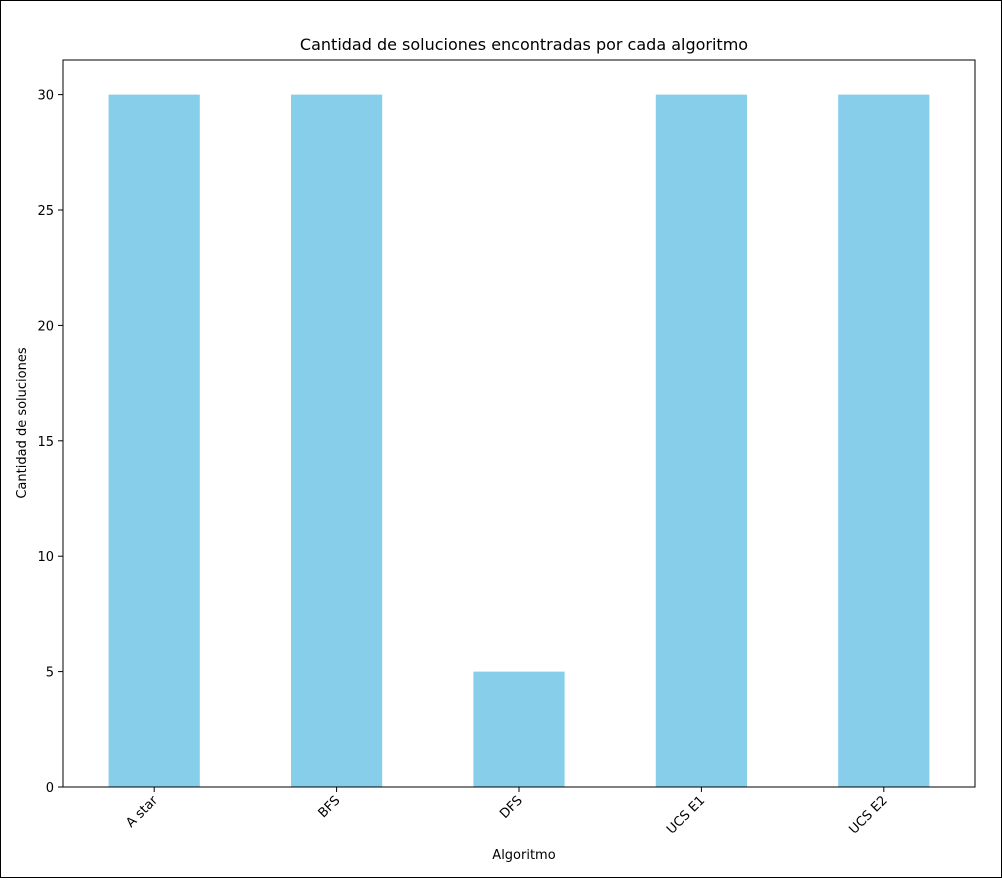 The width and height of the screenshot is (1002, 881). Describe the element at coordinates (142, 812) in the screenshot. I see `x-tick-label: A star` at that location.